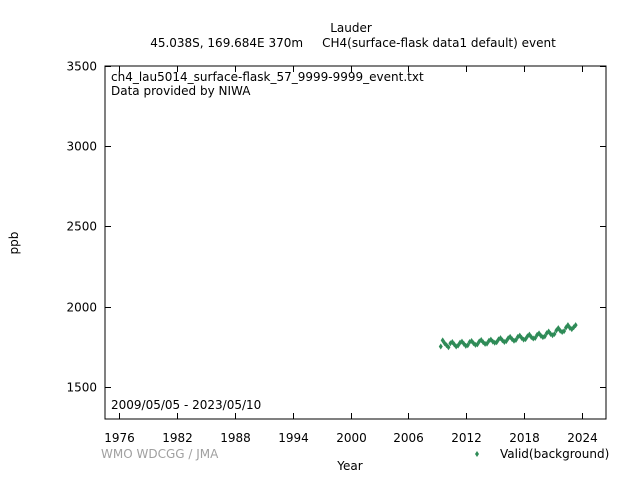 The image size is (640, 480). I want to click on x-axis-label: Year, so click(349, 466).